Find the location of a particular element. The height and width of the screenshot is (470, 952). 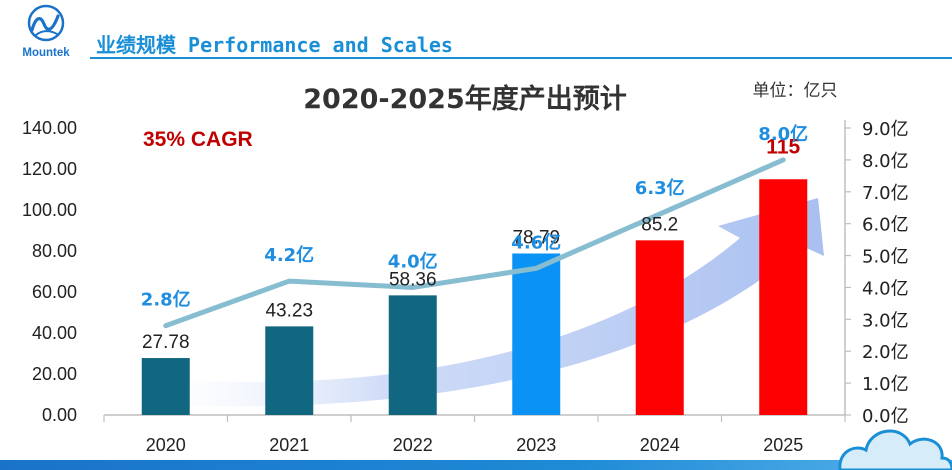

page-title: 业绩规模 Performance and Scales is located at coordinates (274, 45).